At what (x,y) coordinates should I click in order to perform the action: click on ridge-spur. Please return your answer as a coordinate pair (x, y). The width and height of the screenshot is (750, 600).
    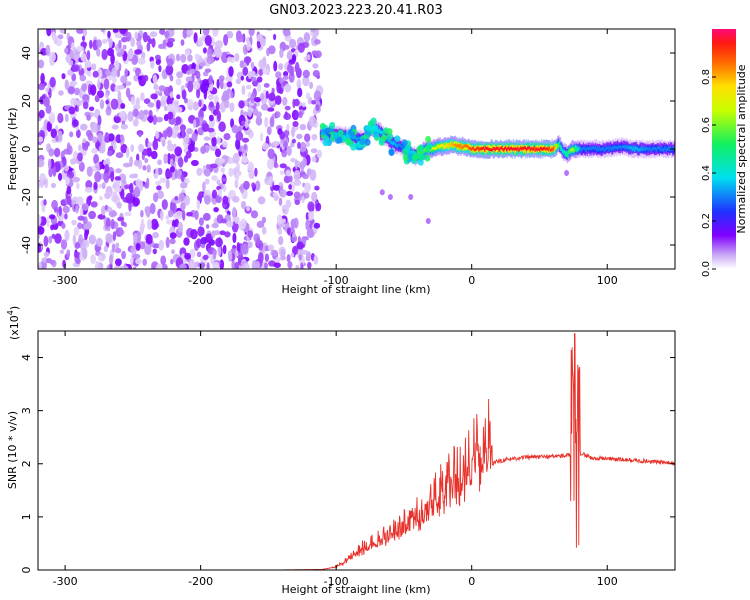
    Looking at the image, I should click on (382, 192).